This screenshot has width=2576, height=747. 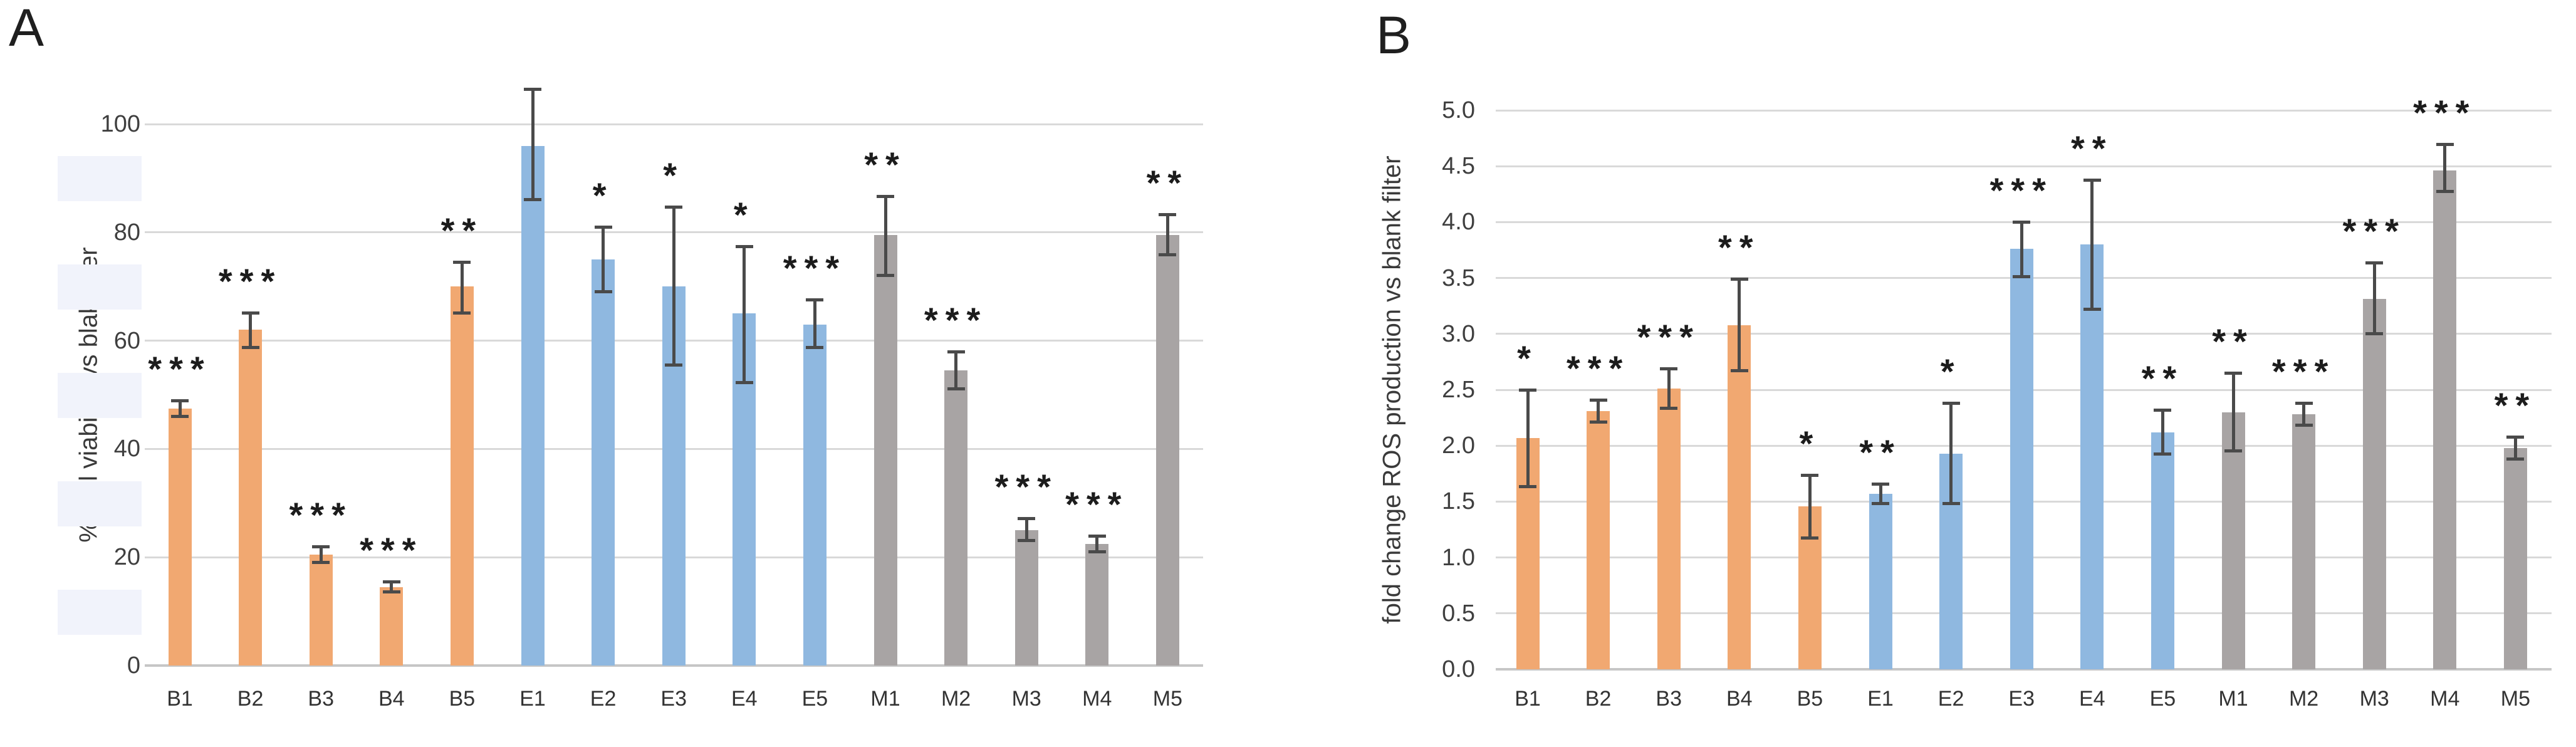 What do you see at coordinates (2374, 699) in the screenshot?
I see `category-label-M3: M3` at bounding box center [2374, 699].